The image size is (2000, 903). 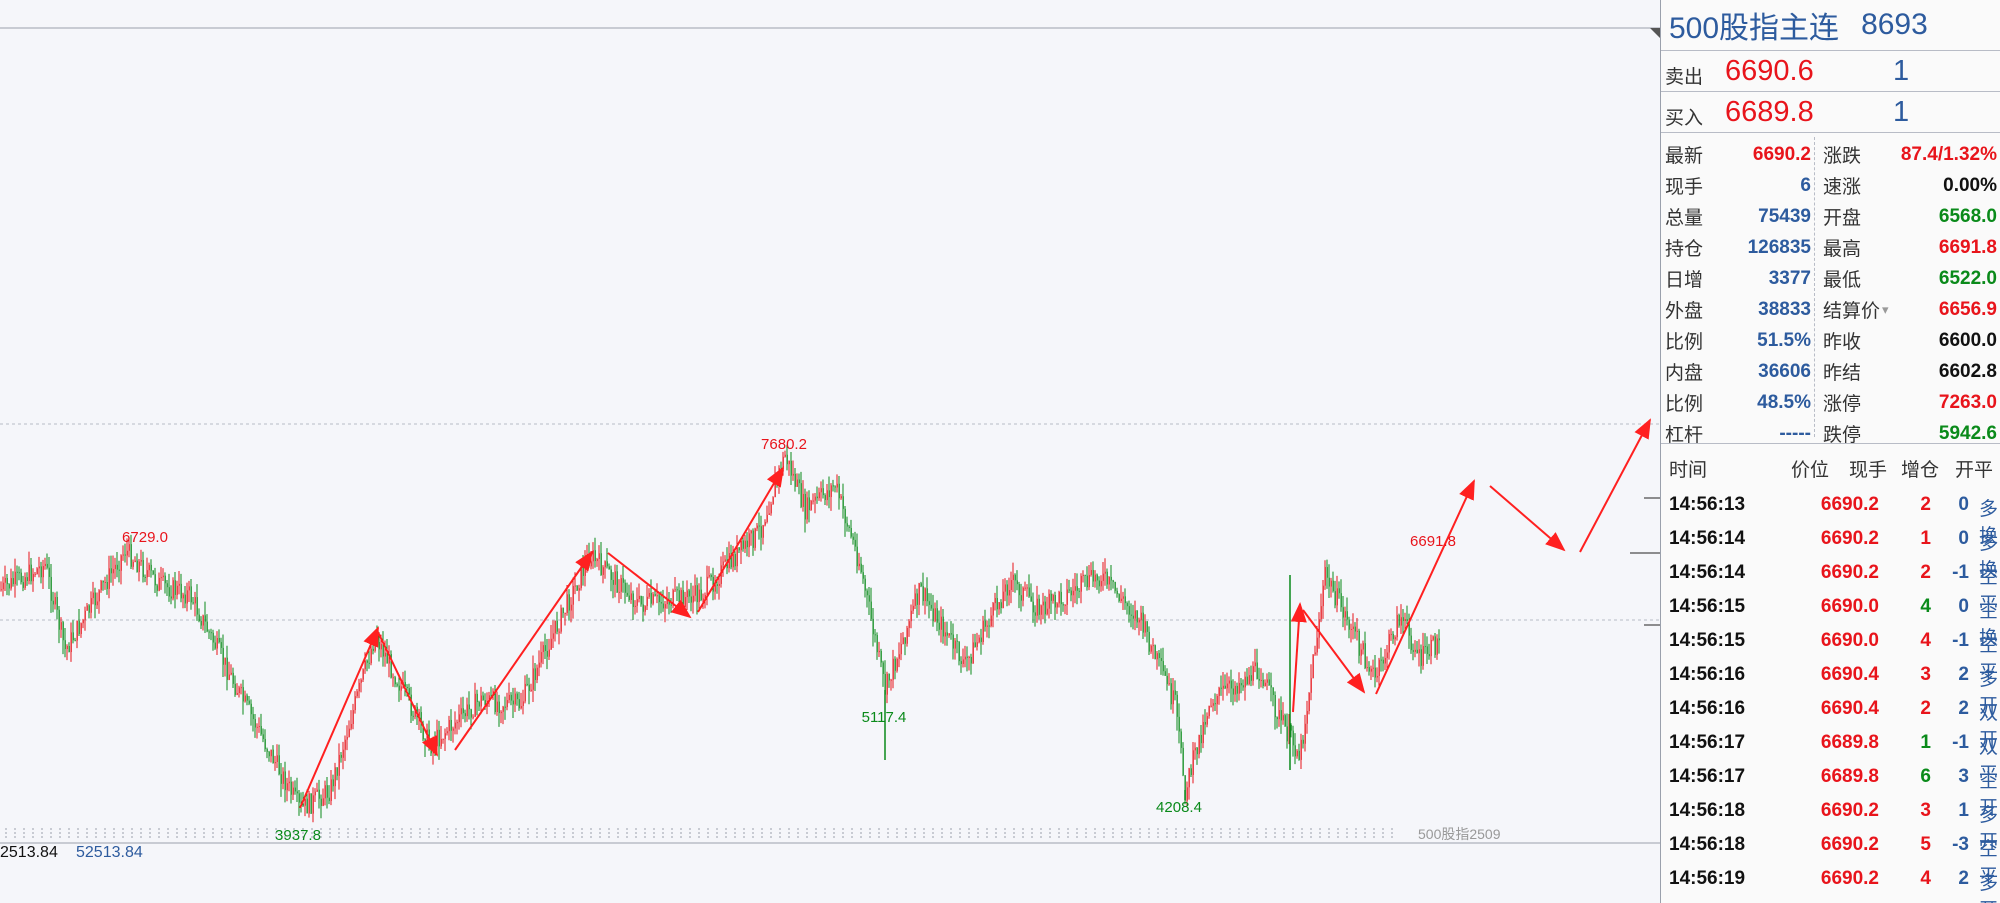 I want to click on stat-right-2: 开盘 6568.0, so click(x=1910, y=216).